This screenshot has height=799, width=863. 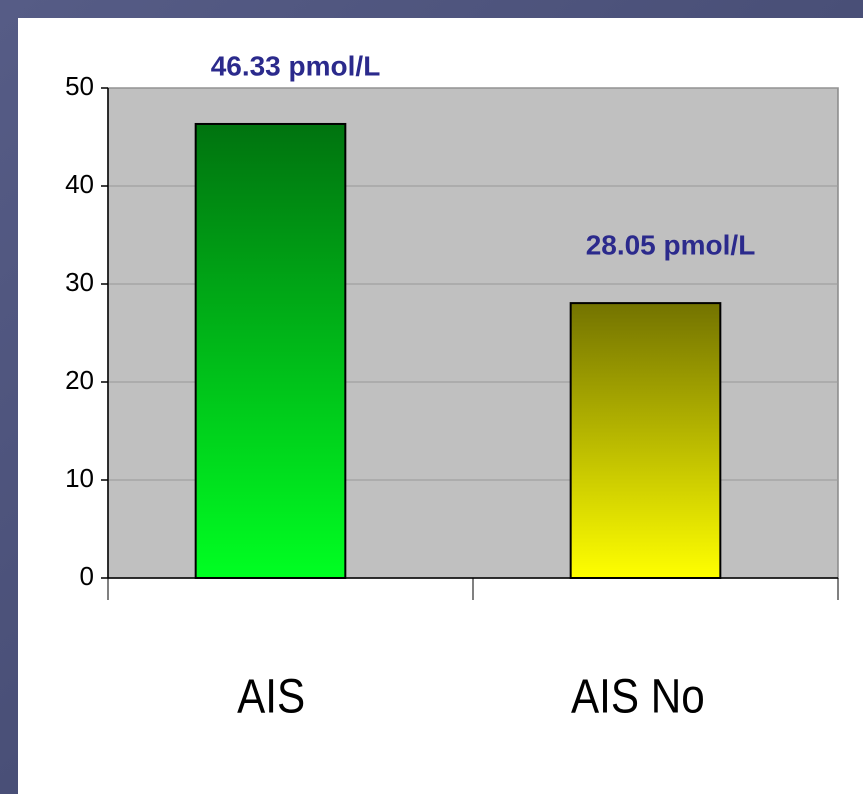 What do you see at coordinates (79, 282) in the screenshot?
I see `y-tick-label: 30` at bounding box center [79, 282].